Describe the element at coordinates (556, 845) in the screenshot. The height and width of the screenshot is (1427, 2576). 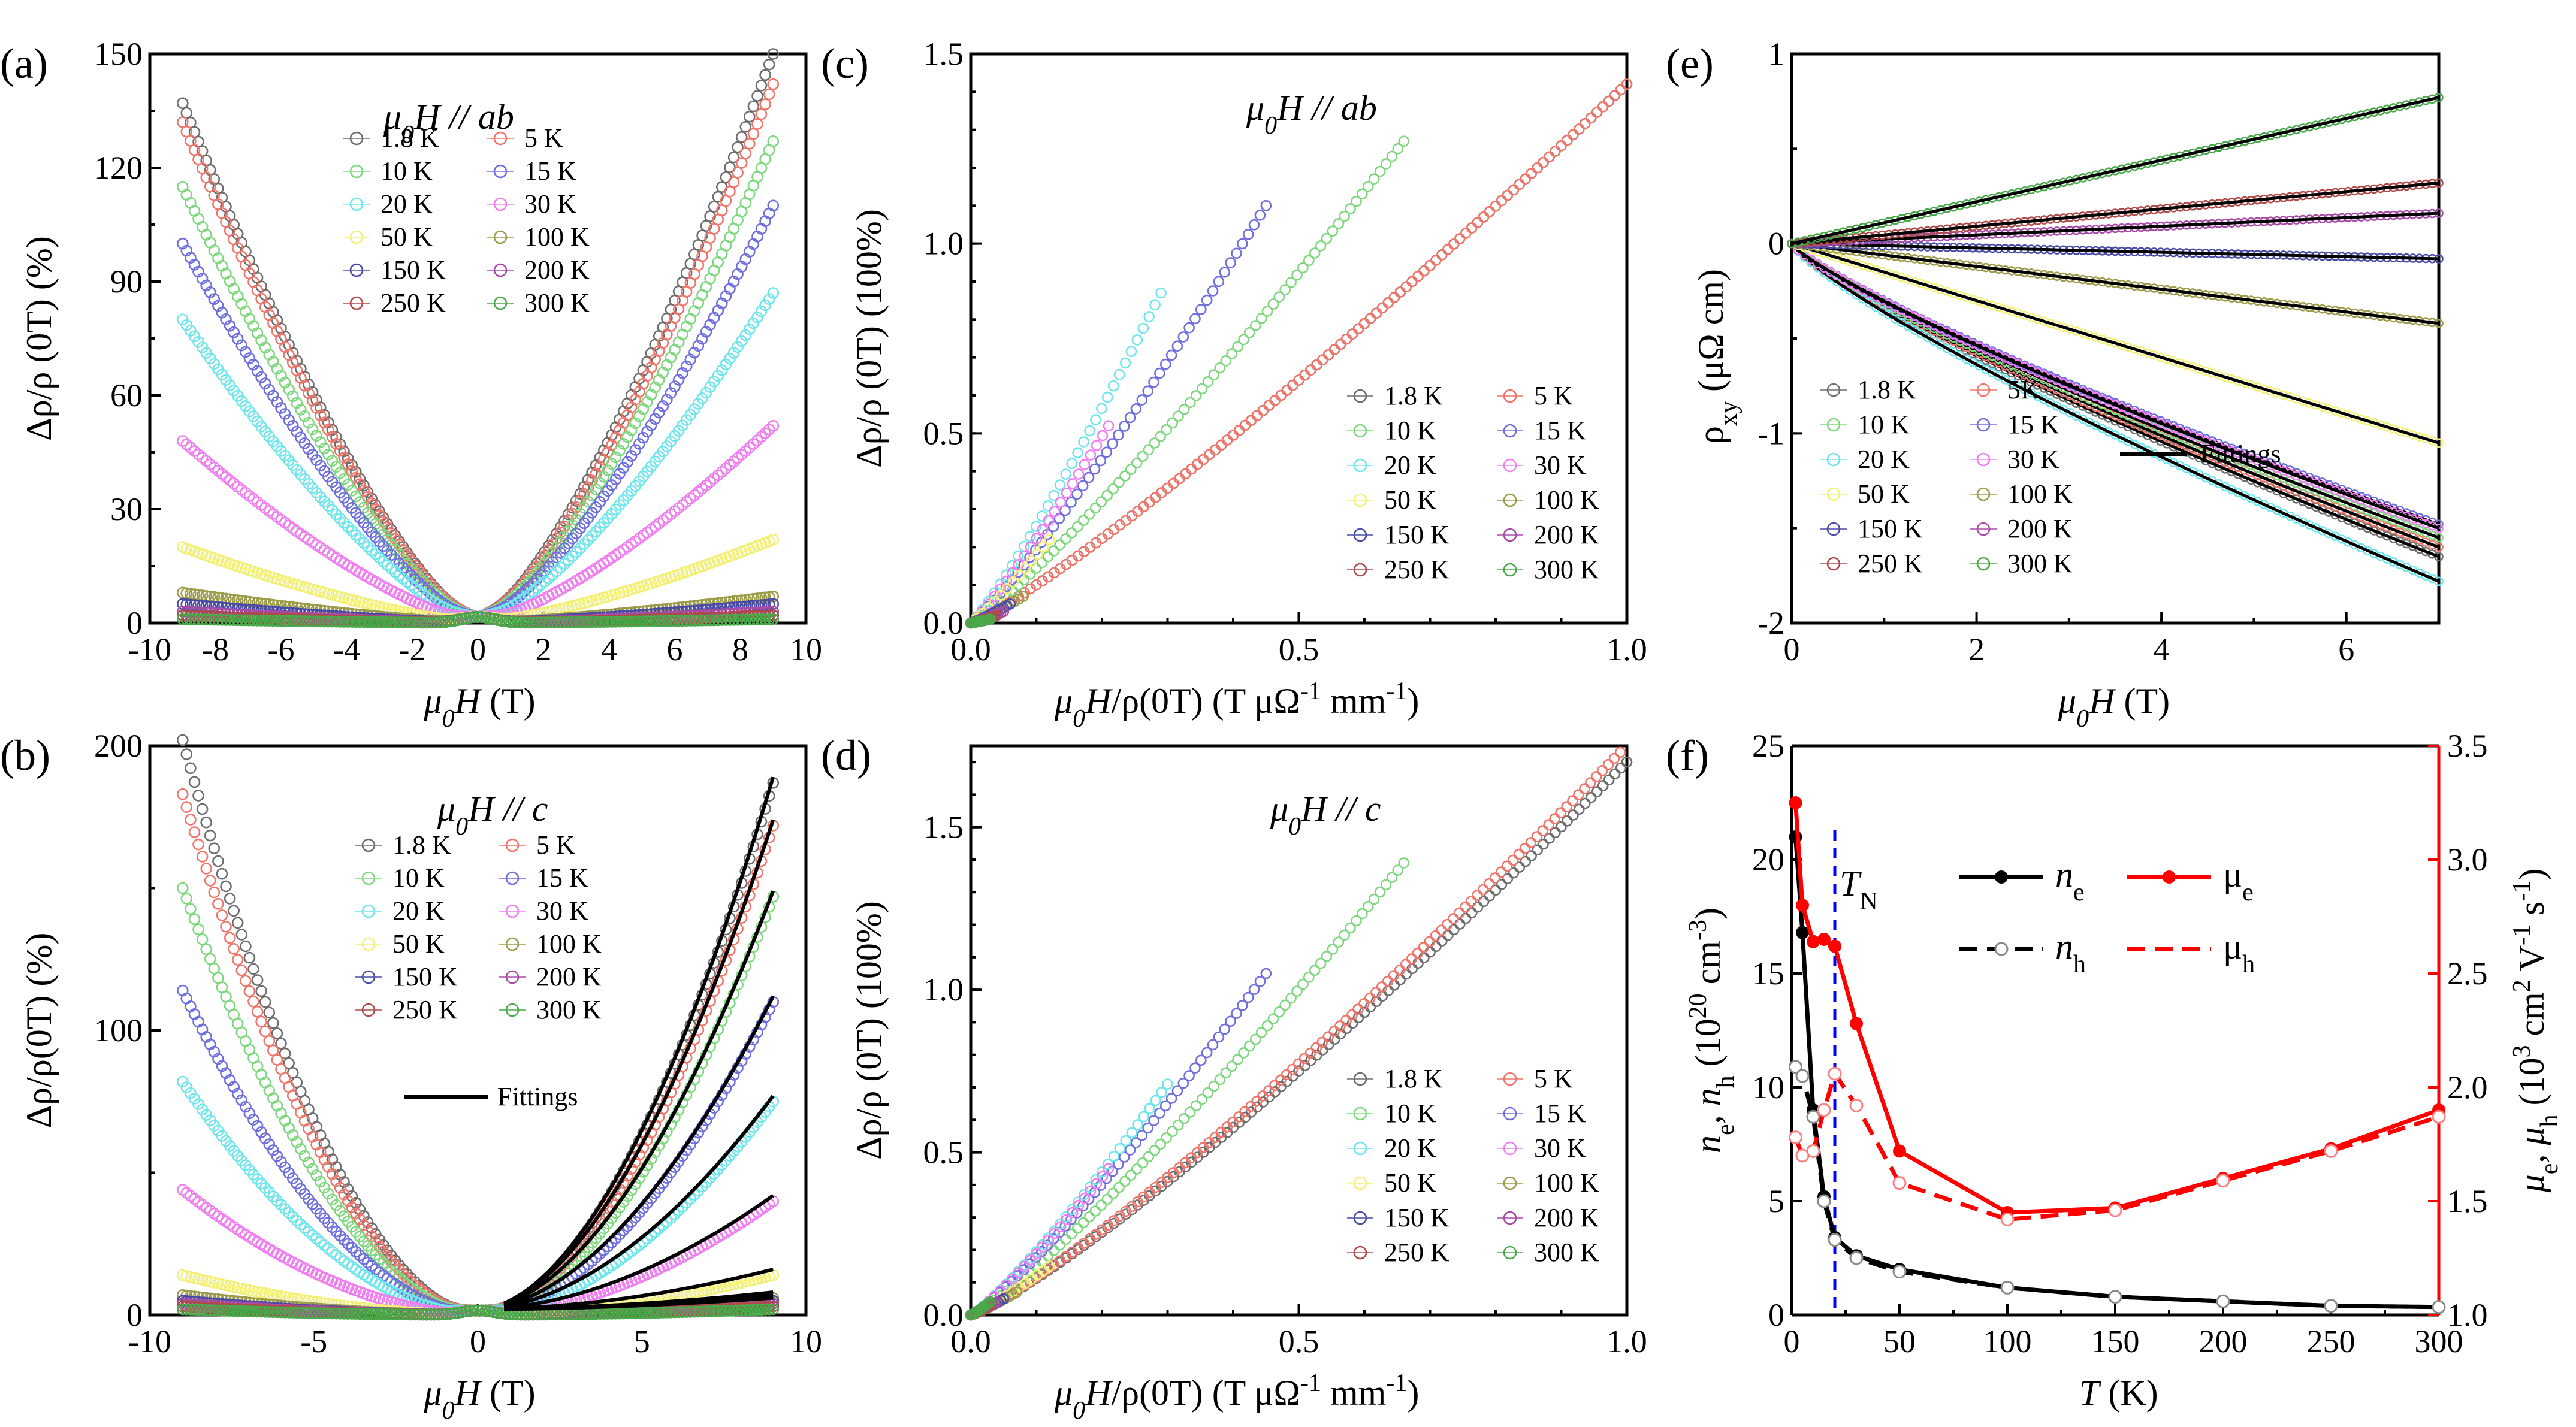
I see `legend-entry: 5 K` at that location.